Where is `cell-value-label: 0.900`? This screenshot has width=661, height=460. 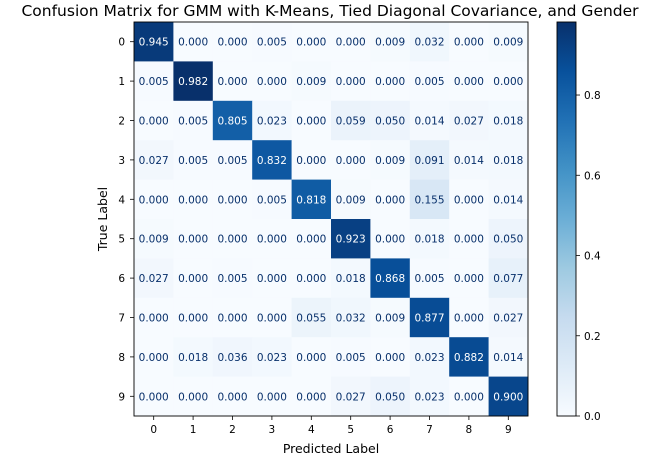
cell-value-label: 0.900 is located at coordinates (508, 397).